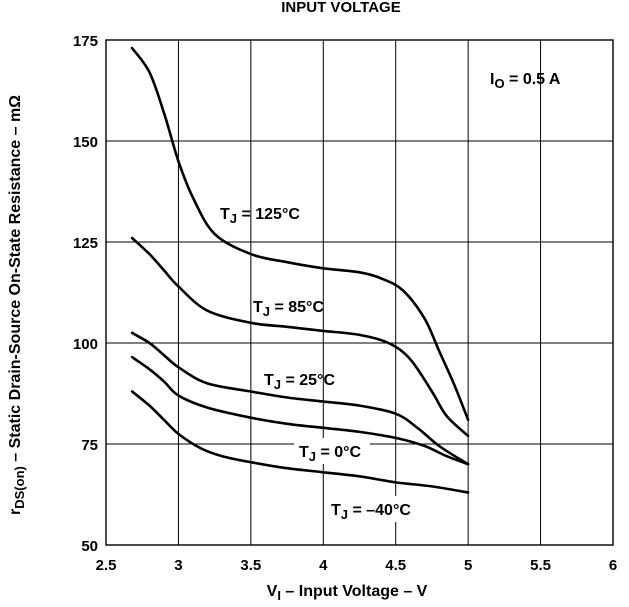 This screenshot has width=629, height=607. Describe the element at coordinates (85, 344) in the screenshot. I see `y-tick-label: 100` at that location.